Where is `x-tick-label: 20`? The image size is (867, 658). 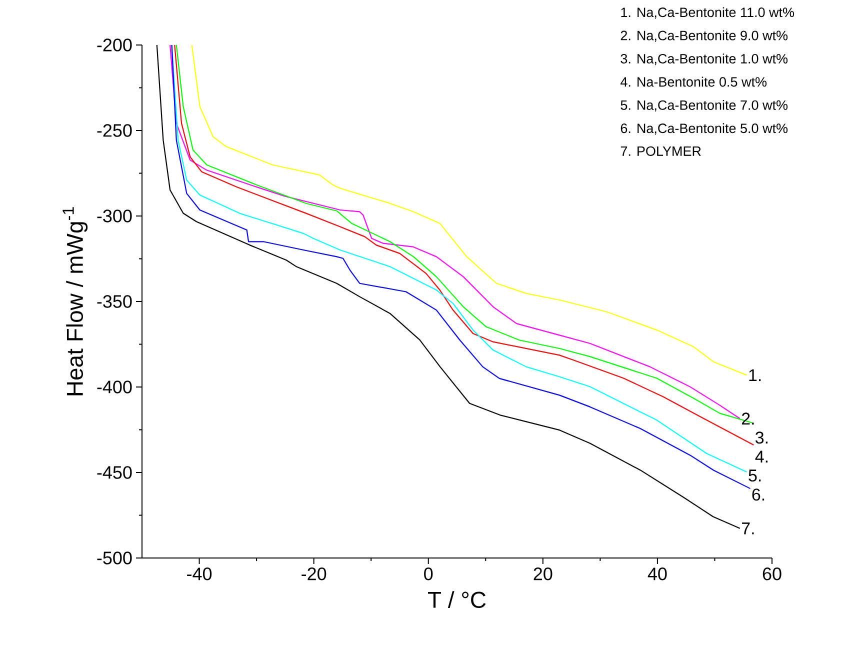 x-tick-label: 20 is located at coordinates (543, 574).